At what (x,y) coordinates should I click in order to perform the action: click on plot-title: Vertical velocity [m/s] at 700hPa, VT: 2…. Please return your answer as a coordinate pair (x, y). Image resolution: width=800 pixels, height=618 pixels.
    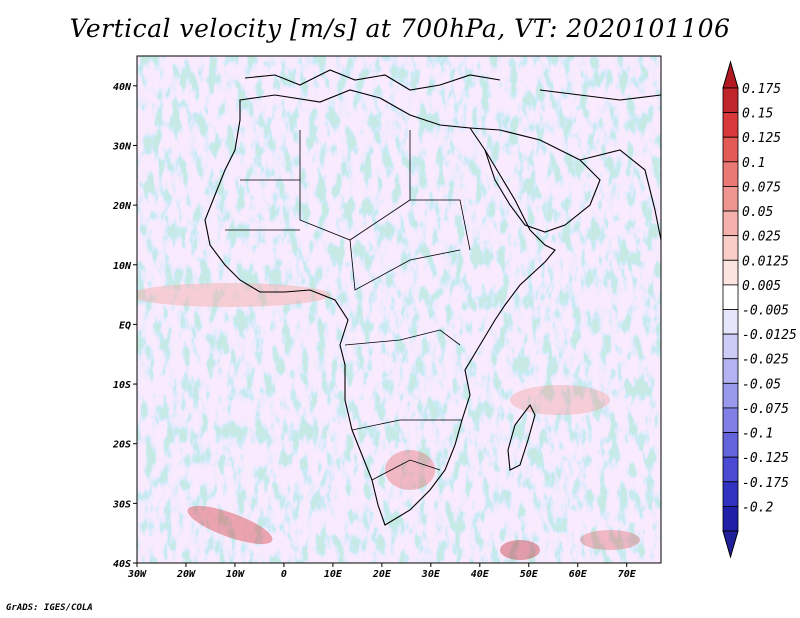
    Looking at the image, I should click on (400, 28).